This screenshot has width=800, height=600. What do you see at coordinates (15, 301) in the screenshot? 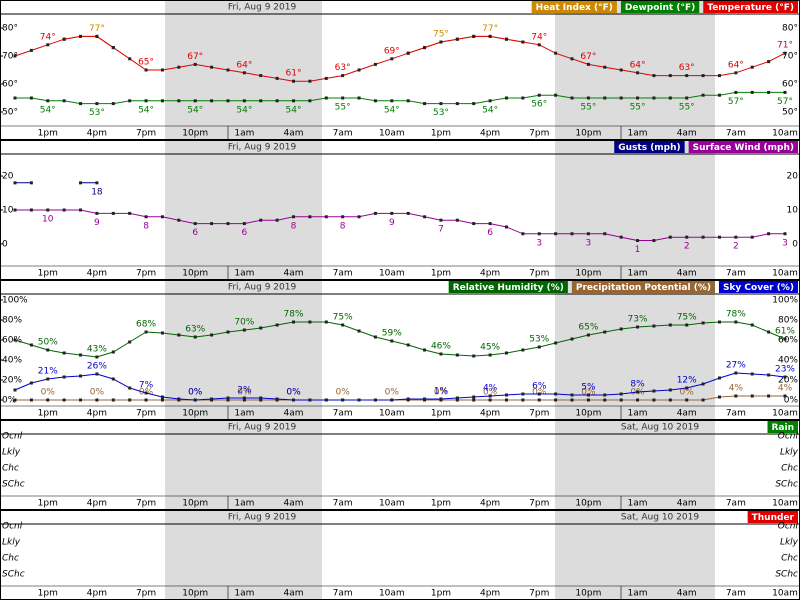
I see `y-tick-label: 100%` at bounding box center [15, 301].